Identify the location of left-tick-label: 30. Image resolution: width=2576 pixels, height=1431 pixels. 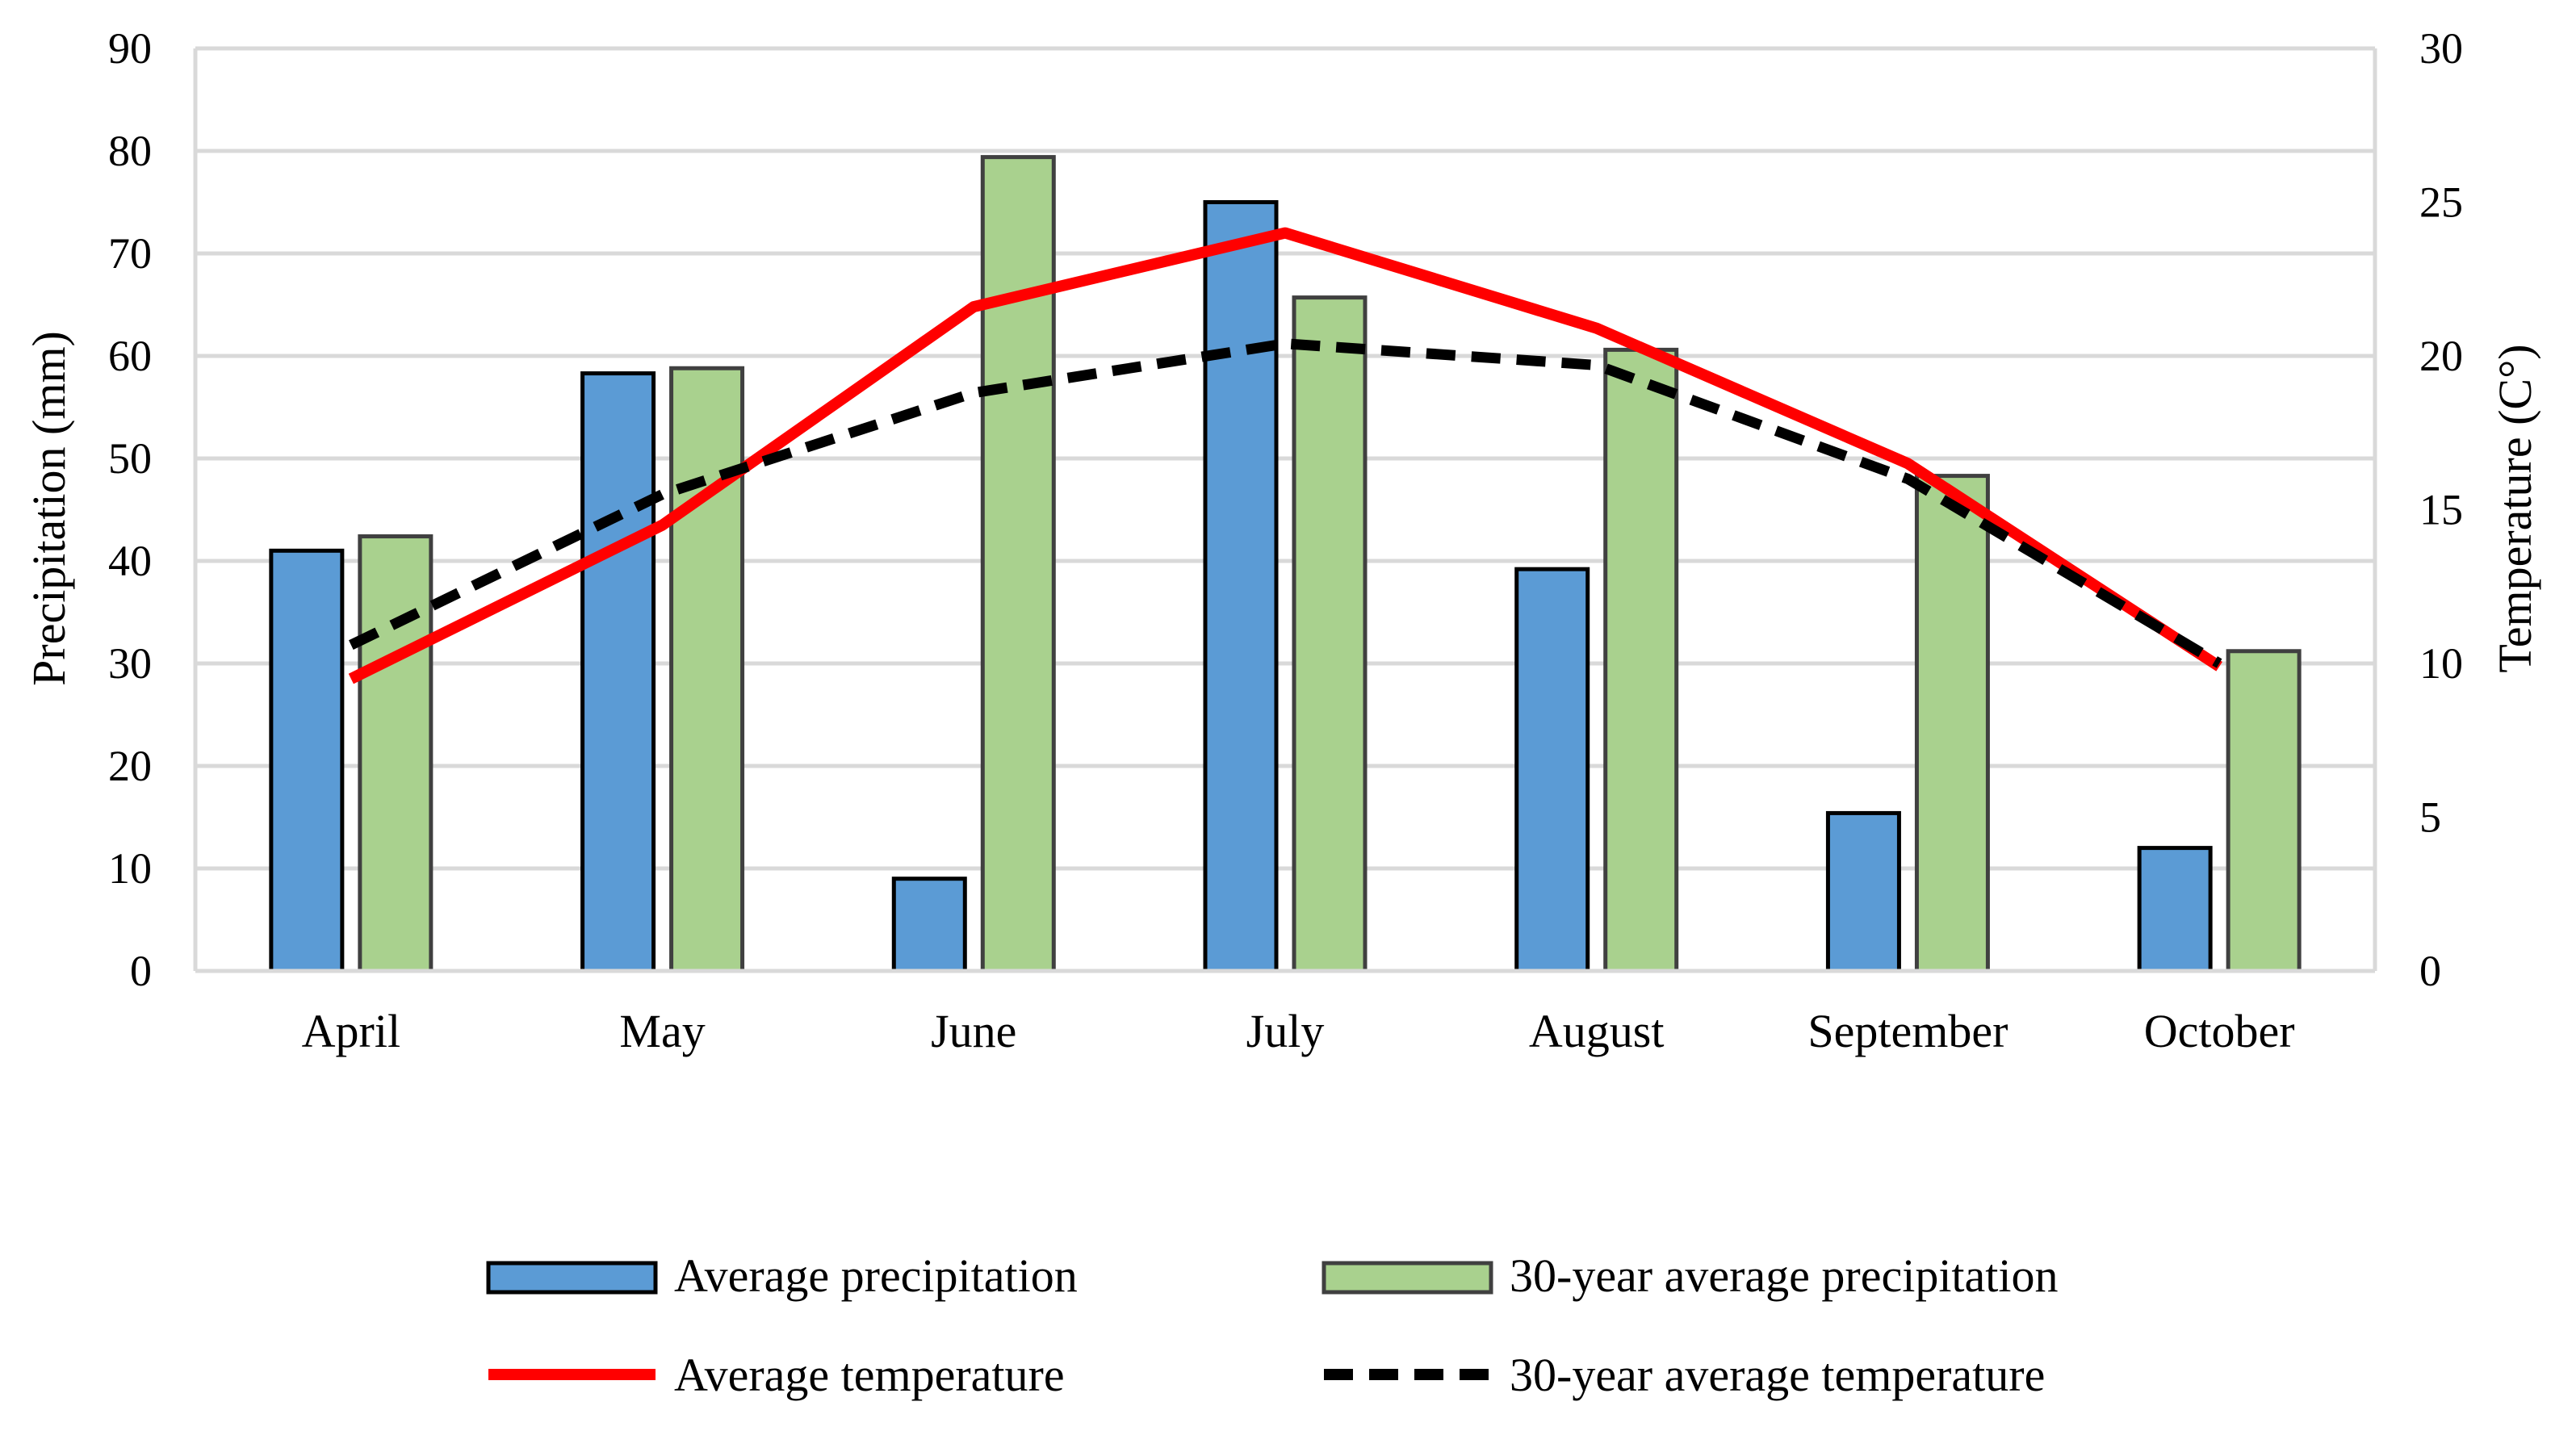
(130, 663).